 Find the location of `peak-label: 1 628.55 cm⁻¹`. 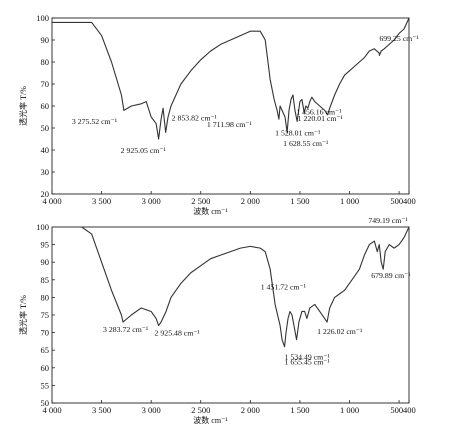

peak-label: 1 628.55 cm⁻¹ is located at coordinates (306, 143).